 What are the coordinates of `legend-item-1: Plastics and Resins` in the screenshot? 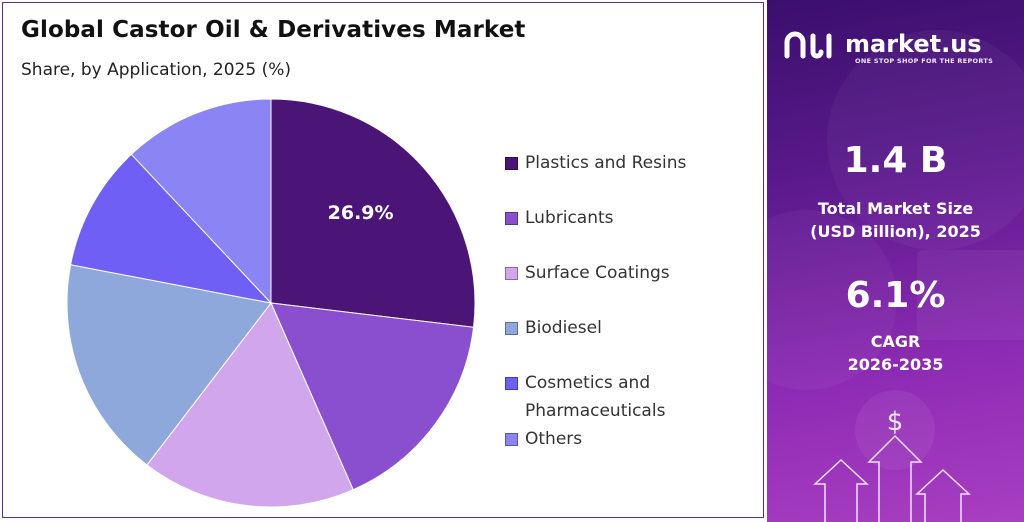 It's located at (623, 163).